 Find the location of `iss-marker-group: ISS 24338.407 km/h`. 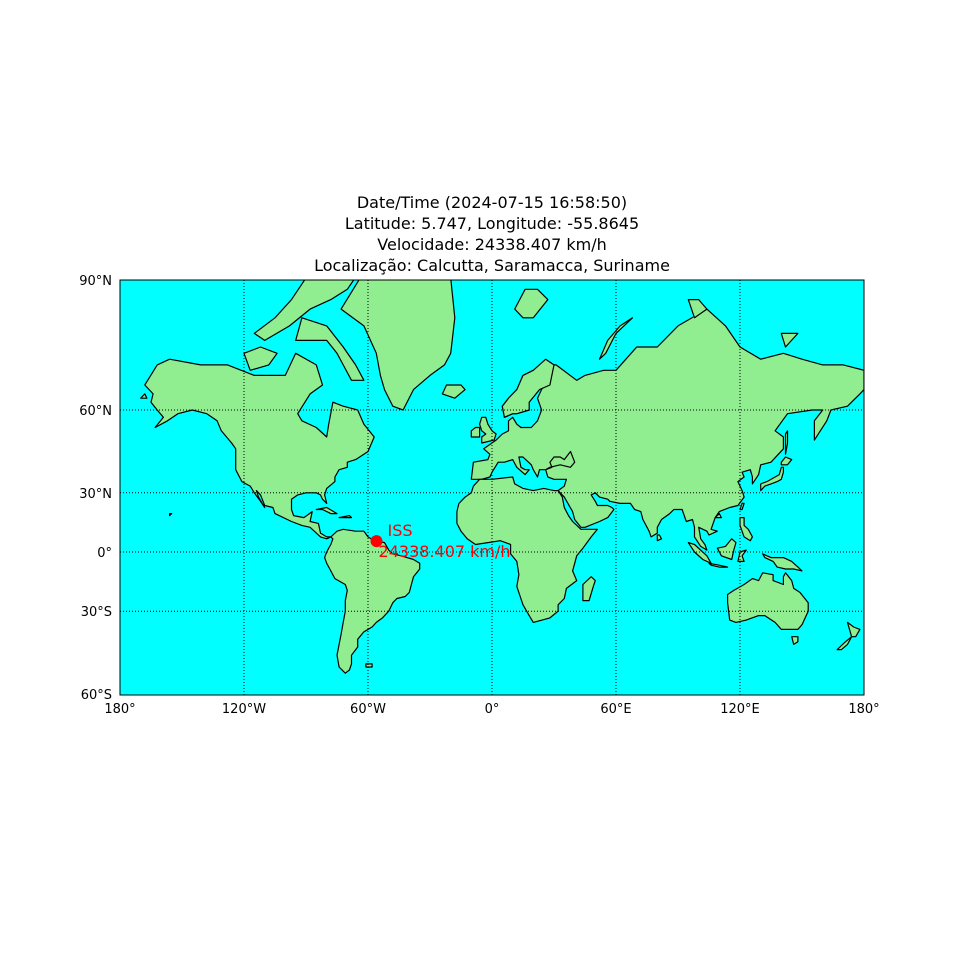

iss-marker-group: ISS 24338.407 km/h is located at coordinates (440, 541).